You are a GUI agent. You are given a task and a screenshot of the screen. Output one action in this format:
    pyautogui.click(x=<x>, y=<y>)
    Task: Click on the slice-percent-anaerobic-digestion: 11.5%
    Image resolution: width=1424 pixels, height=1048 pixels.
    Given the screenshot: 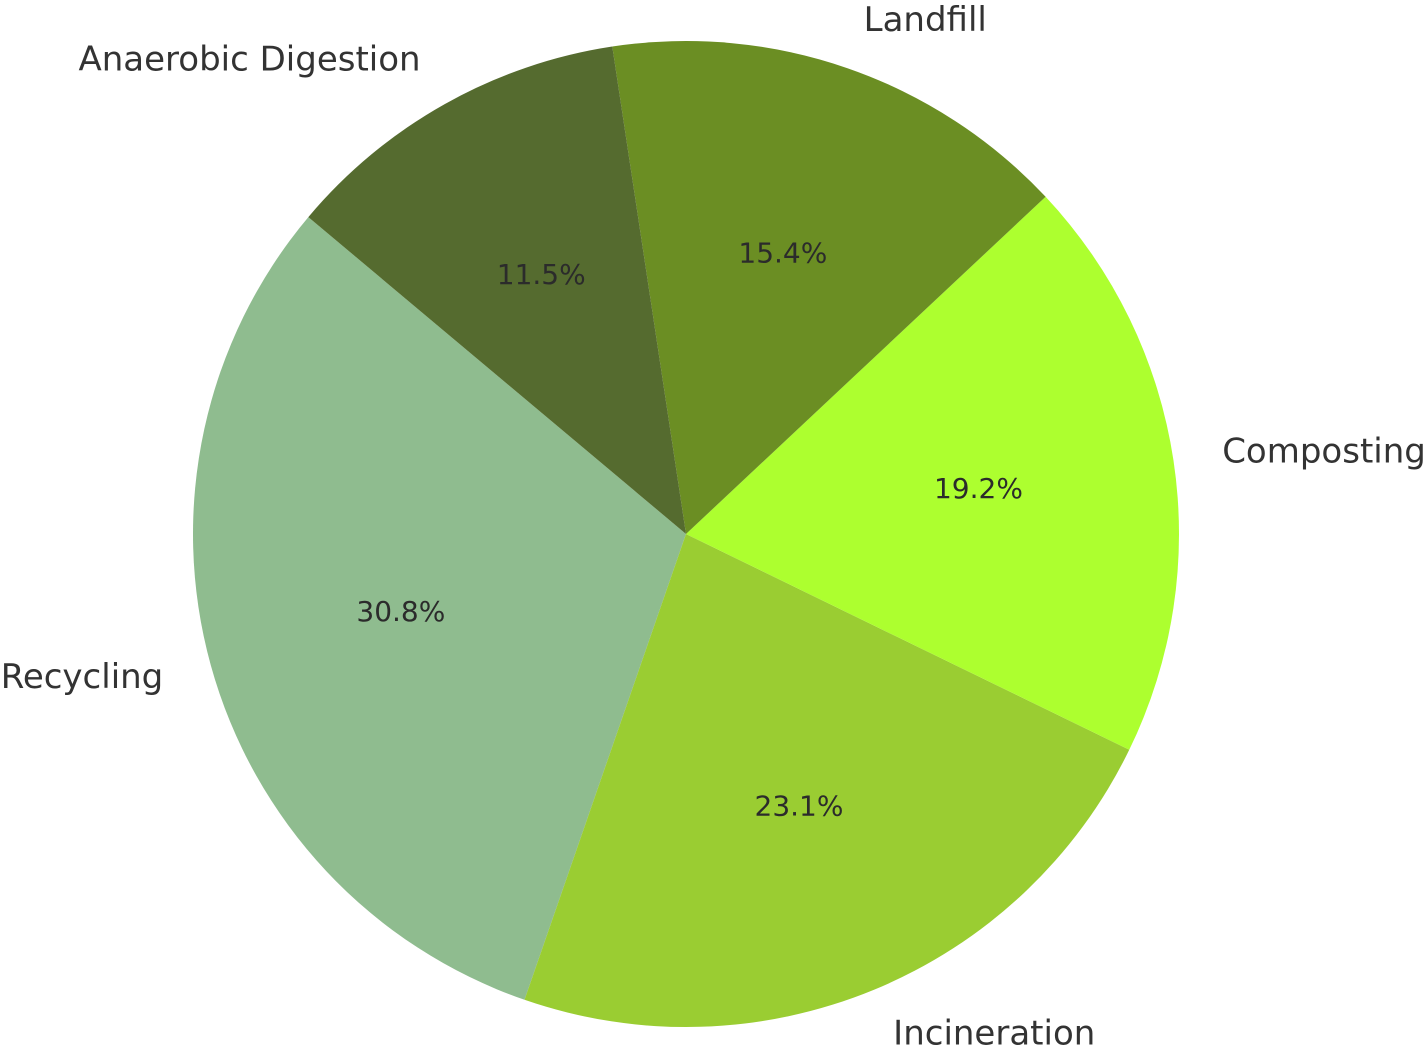 What is the action you would take?
    pyautogui.click(x=541, y=274)
    